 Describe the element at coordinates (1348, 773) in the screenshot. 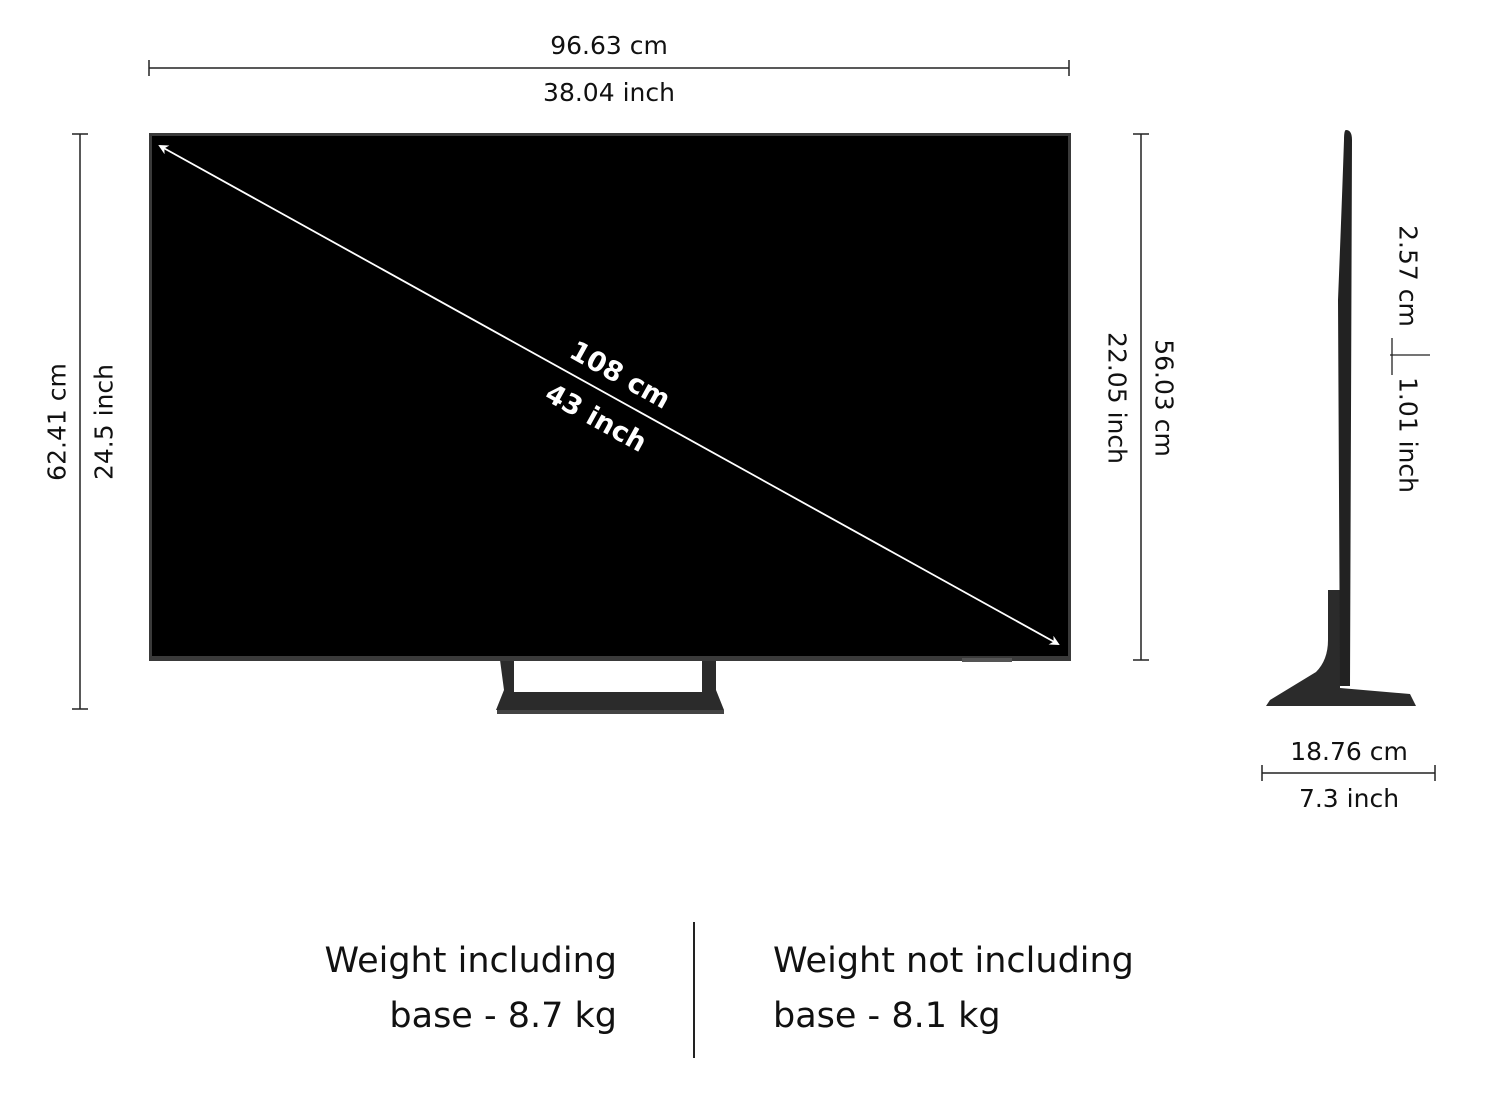

I see `stand-depth-dimension` at that location.